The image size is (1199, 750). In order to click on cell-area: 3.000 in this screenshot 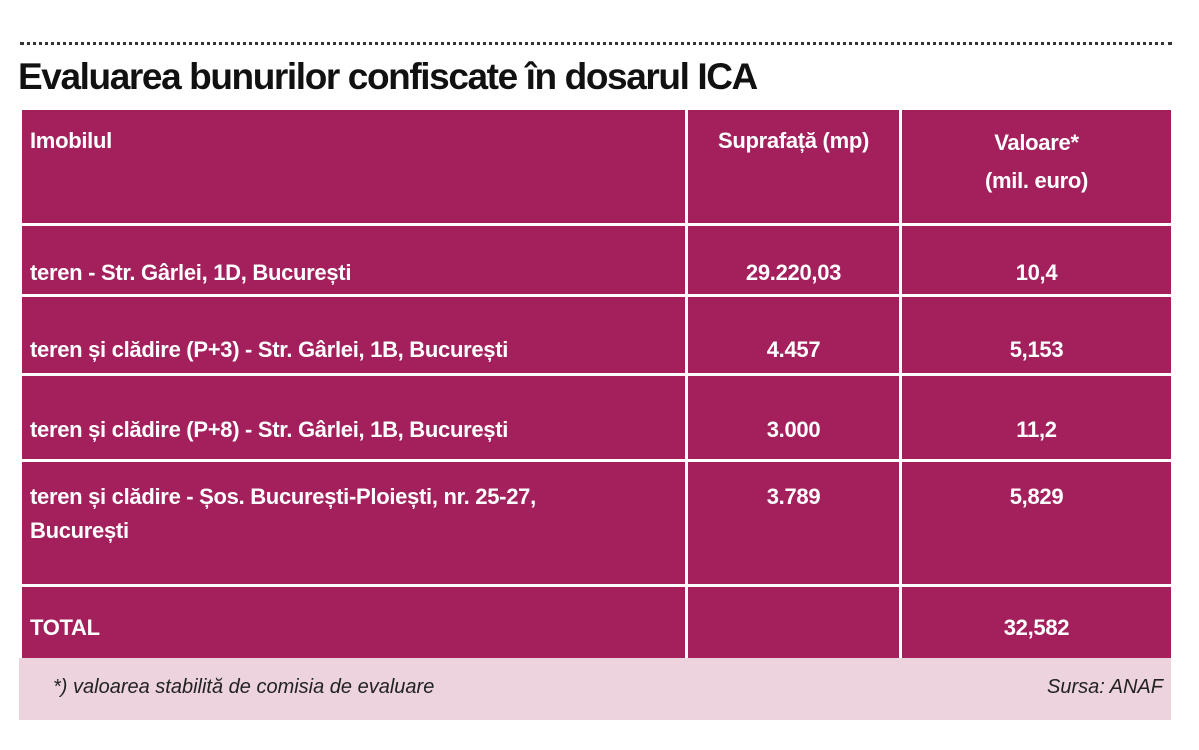, I will do `click(793, 417)`.